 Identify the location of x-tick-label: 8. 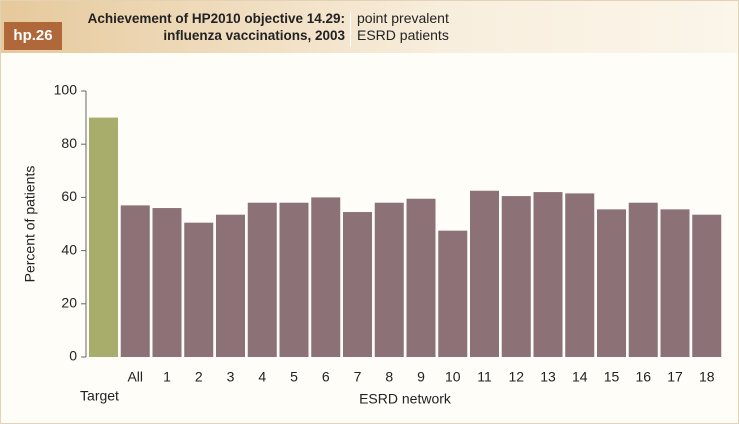
(389, 377).